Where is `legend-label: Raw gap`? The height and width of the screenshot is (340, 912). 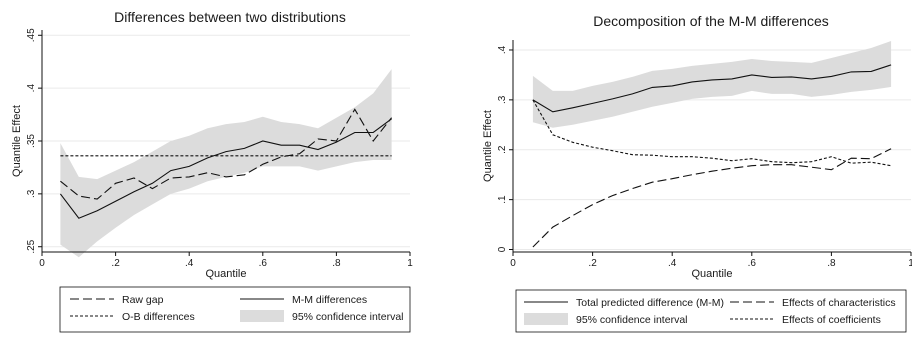
legend-label: Raw gap is located at coordinates (143, 300).